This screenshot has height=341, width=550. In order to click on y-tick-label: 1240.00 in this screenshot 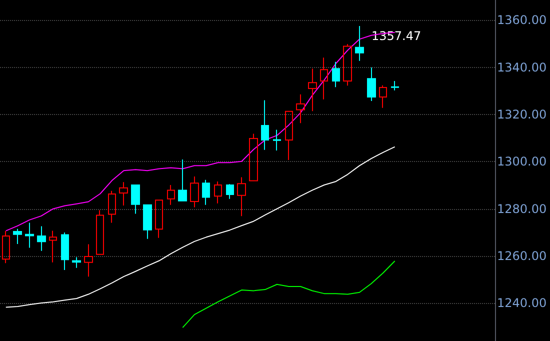, I will do `click(522, 303)`.